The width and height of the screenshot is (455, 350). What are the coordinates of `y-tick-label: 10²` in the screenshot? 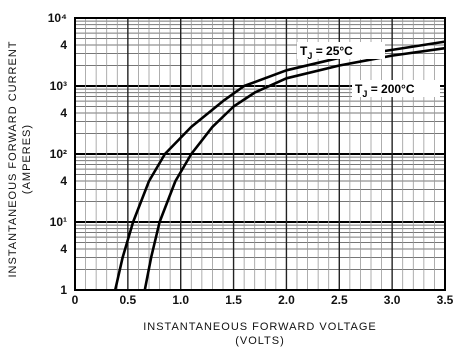 It's located at (58, 154).